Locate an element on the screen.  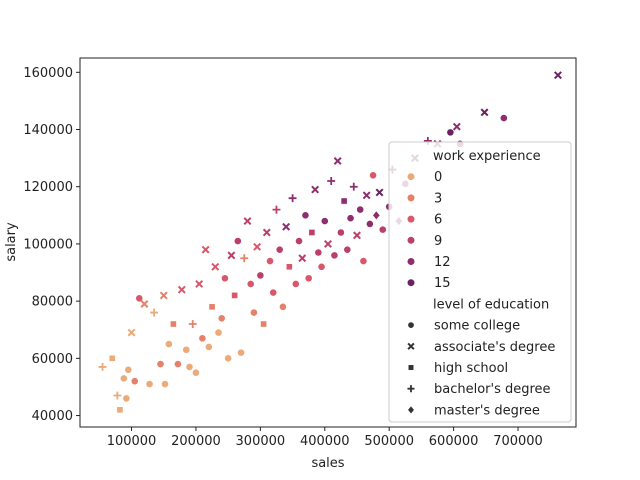
x-tick-label: 500000 is located at coordinates (389, 441).